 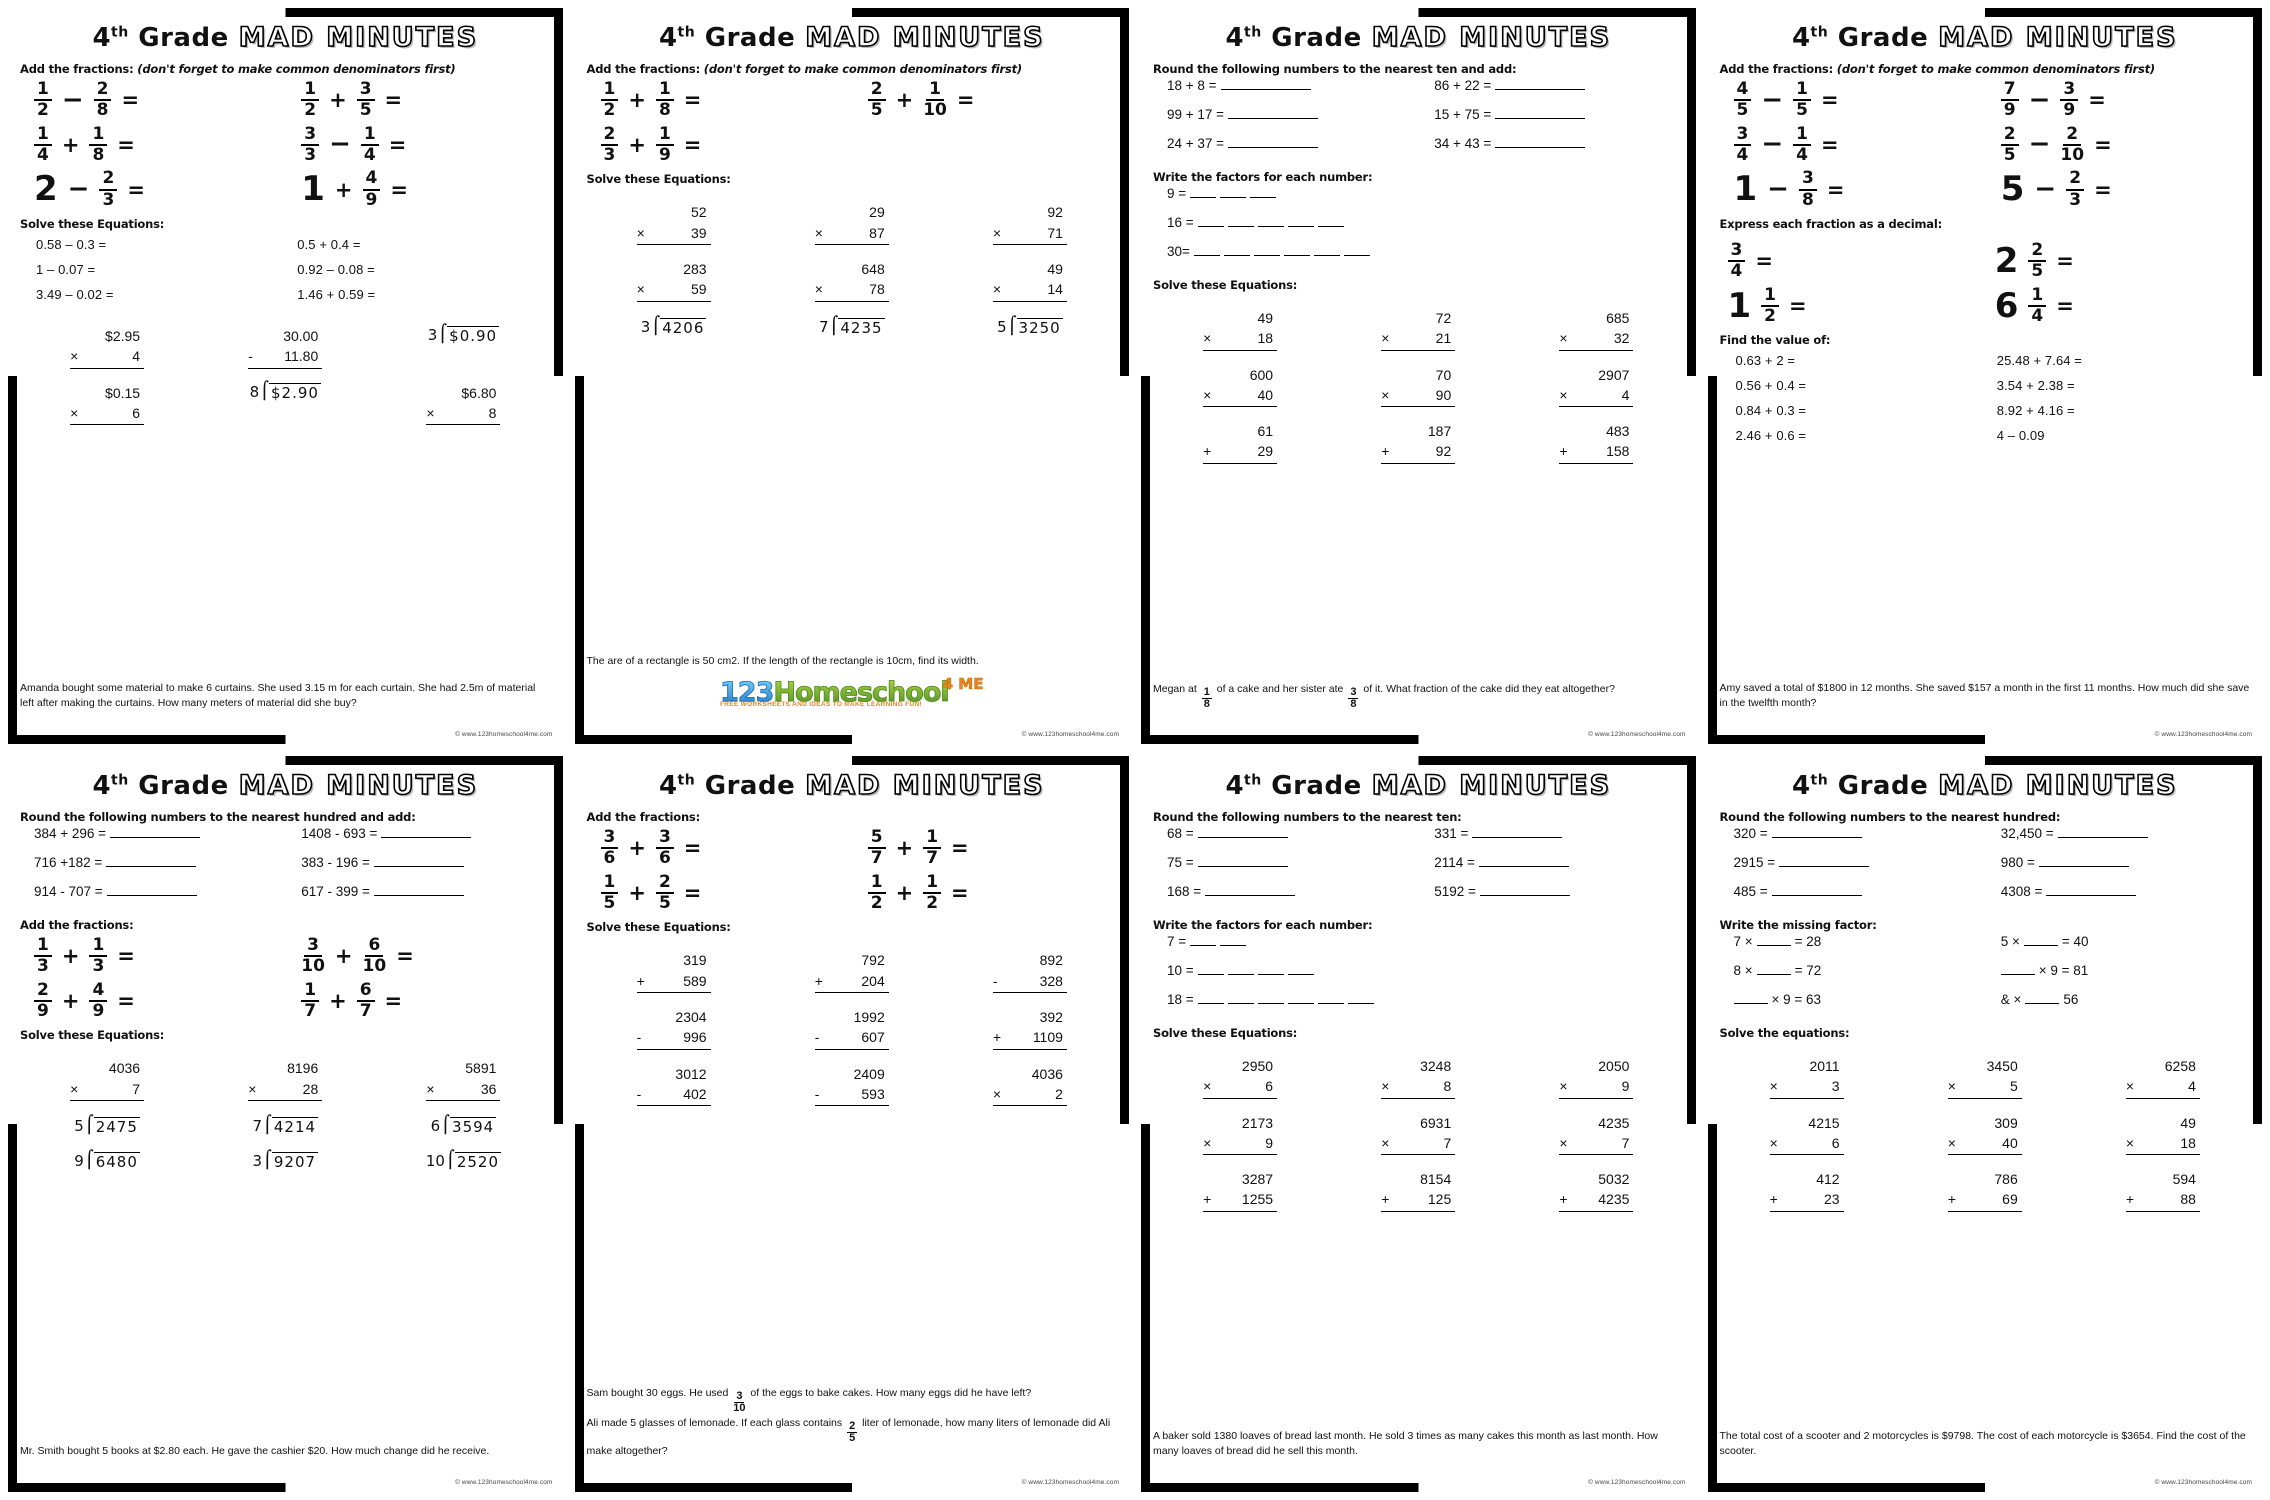 What do you see at coordinates (851, 1085) in the screenshot?
I see `column-math-problem: 2409 -593` at bounding box center [851, 1085].